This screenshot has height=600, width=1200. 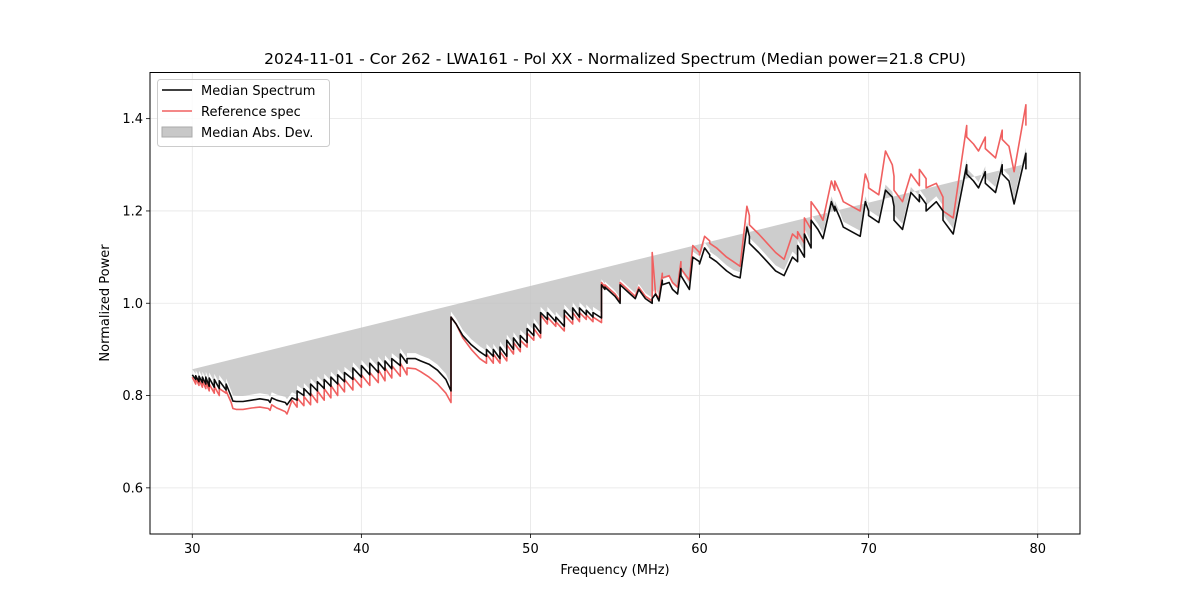 What do you see at coordinates (132, 119) in the screenshot?
I see `y-tick-label: 1.4` at bounding box center [132, 119].